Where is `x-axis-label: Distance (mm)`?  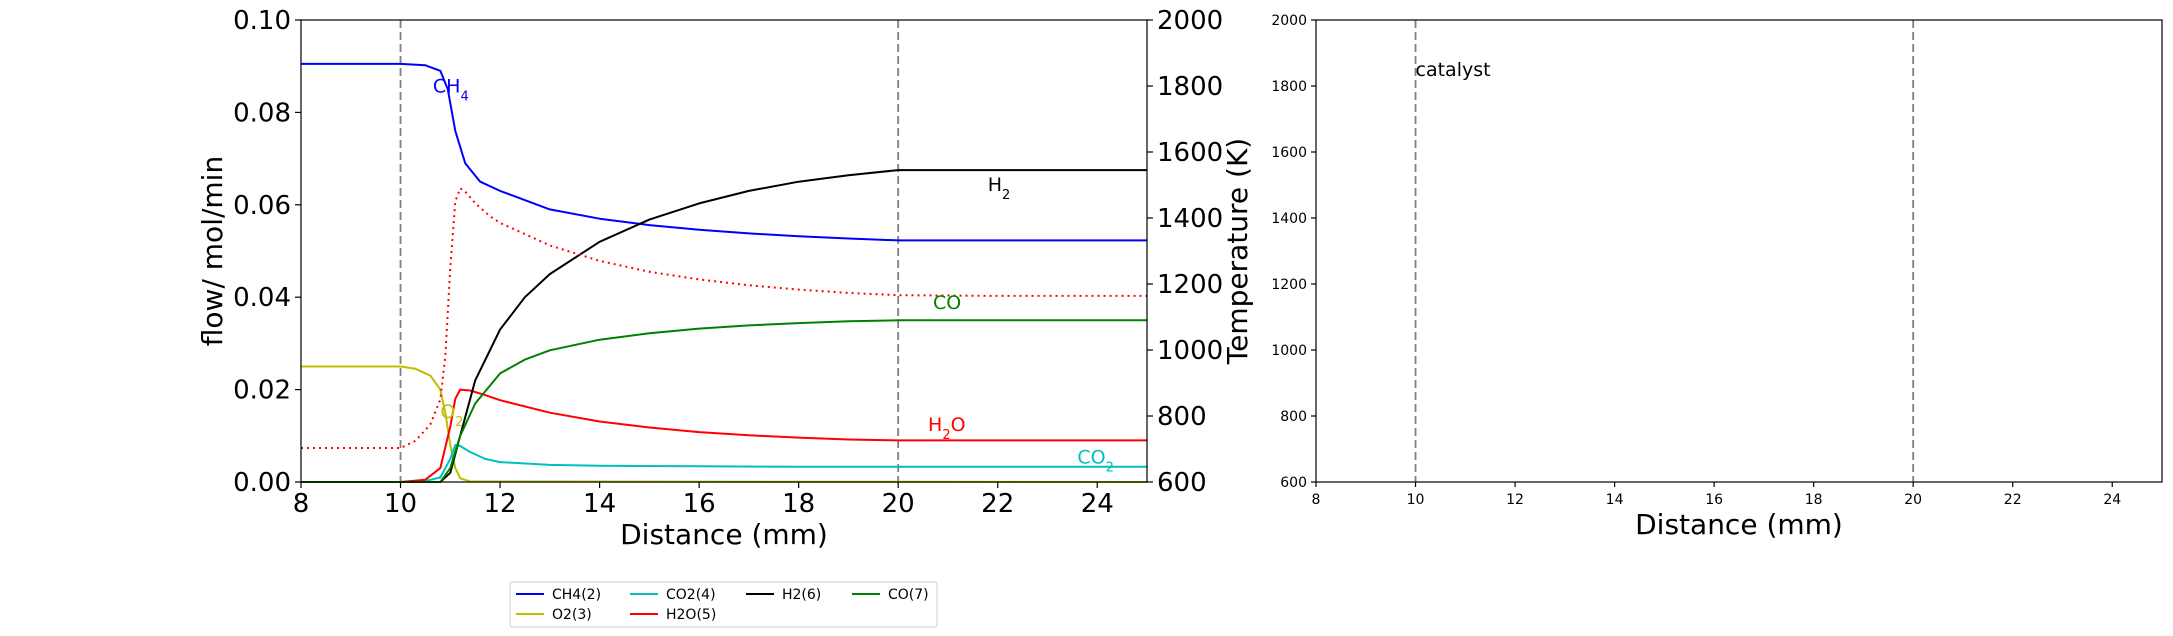
x-axis-label: Distance (mm) is located at coordinates (724, 534).